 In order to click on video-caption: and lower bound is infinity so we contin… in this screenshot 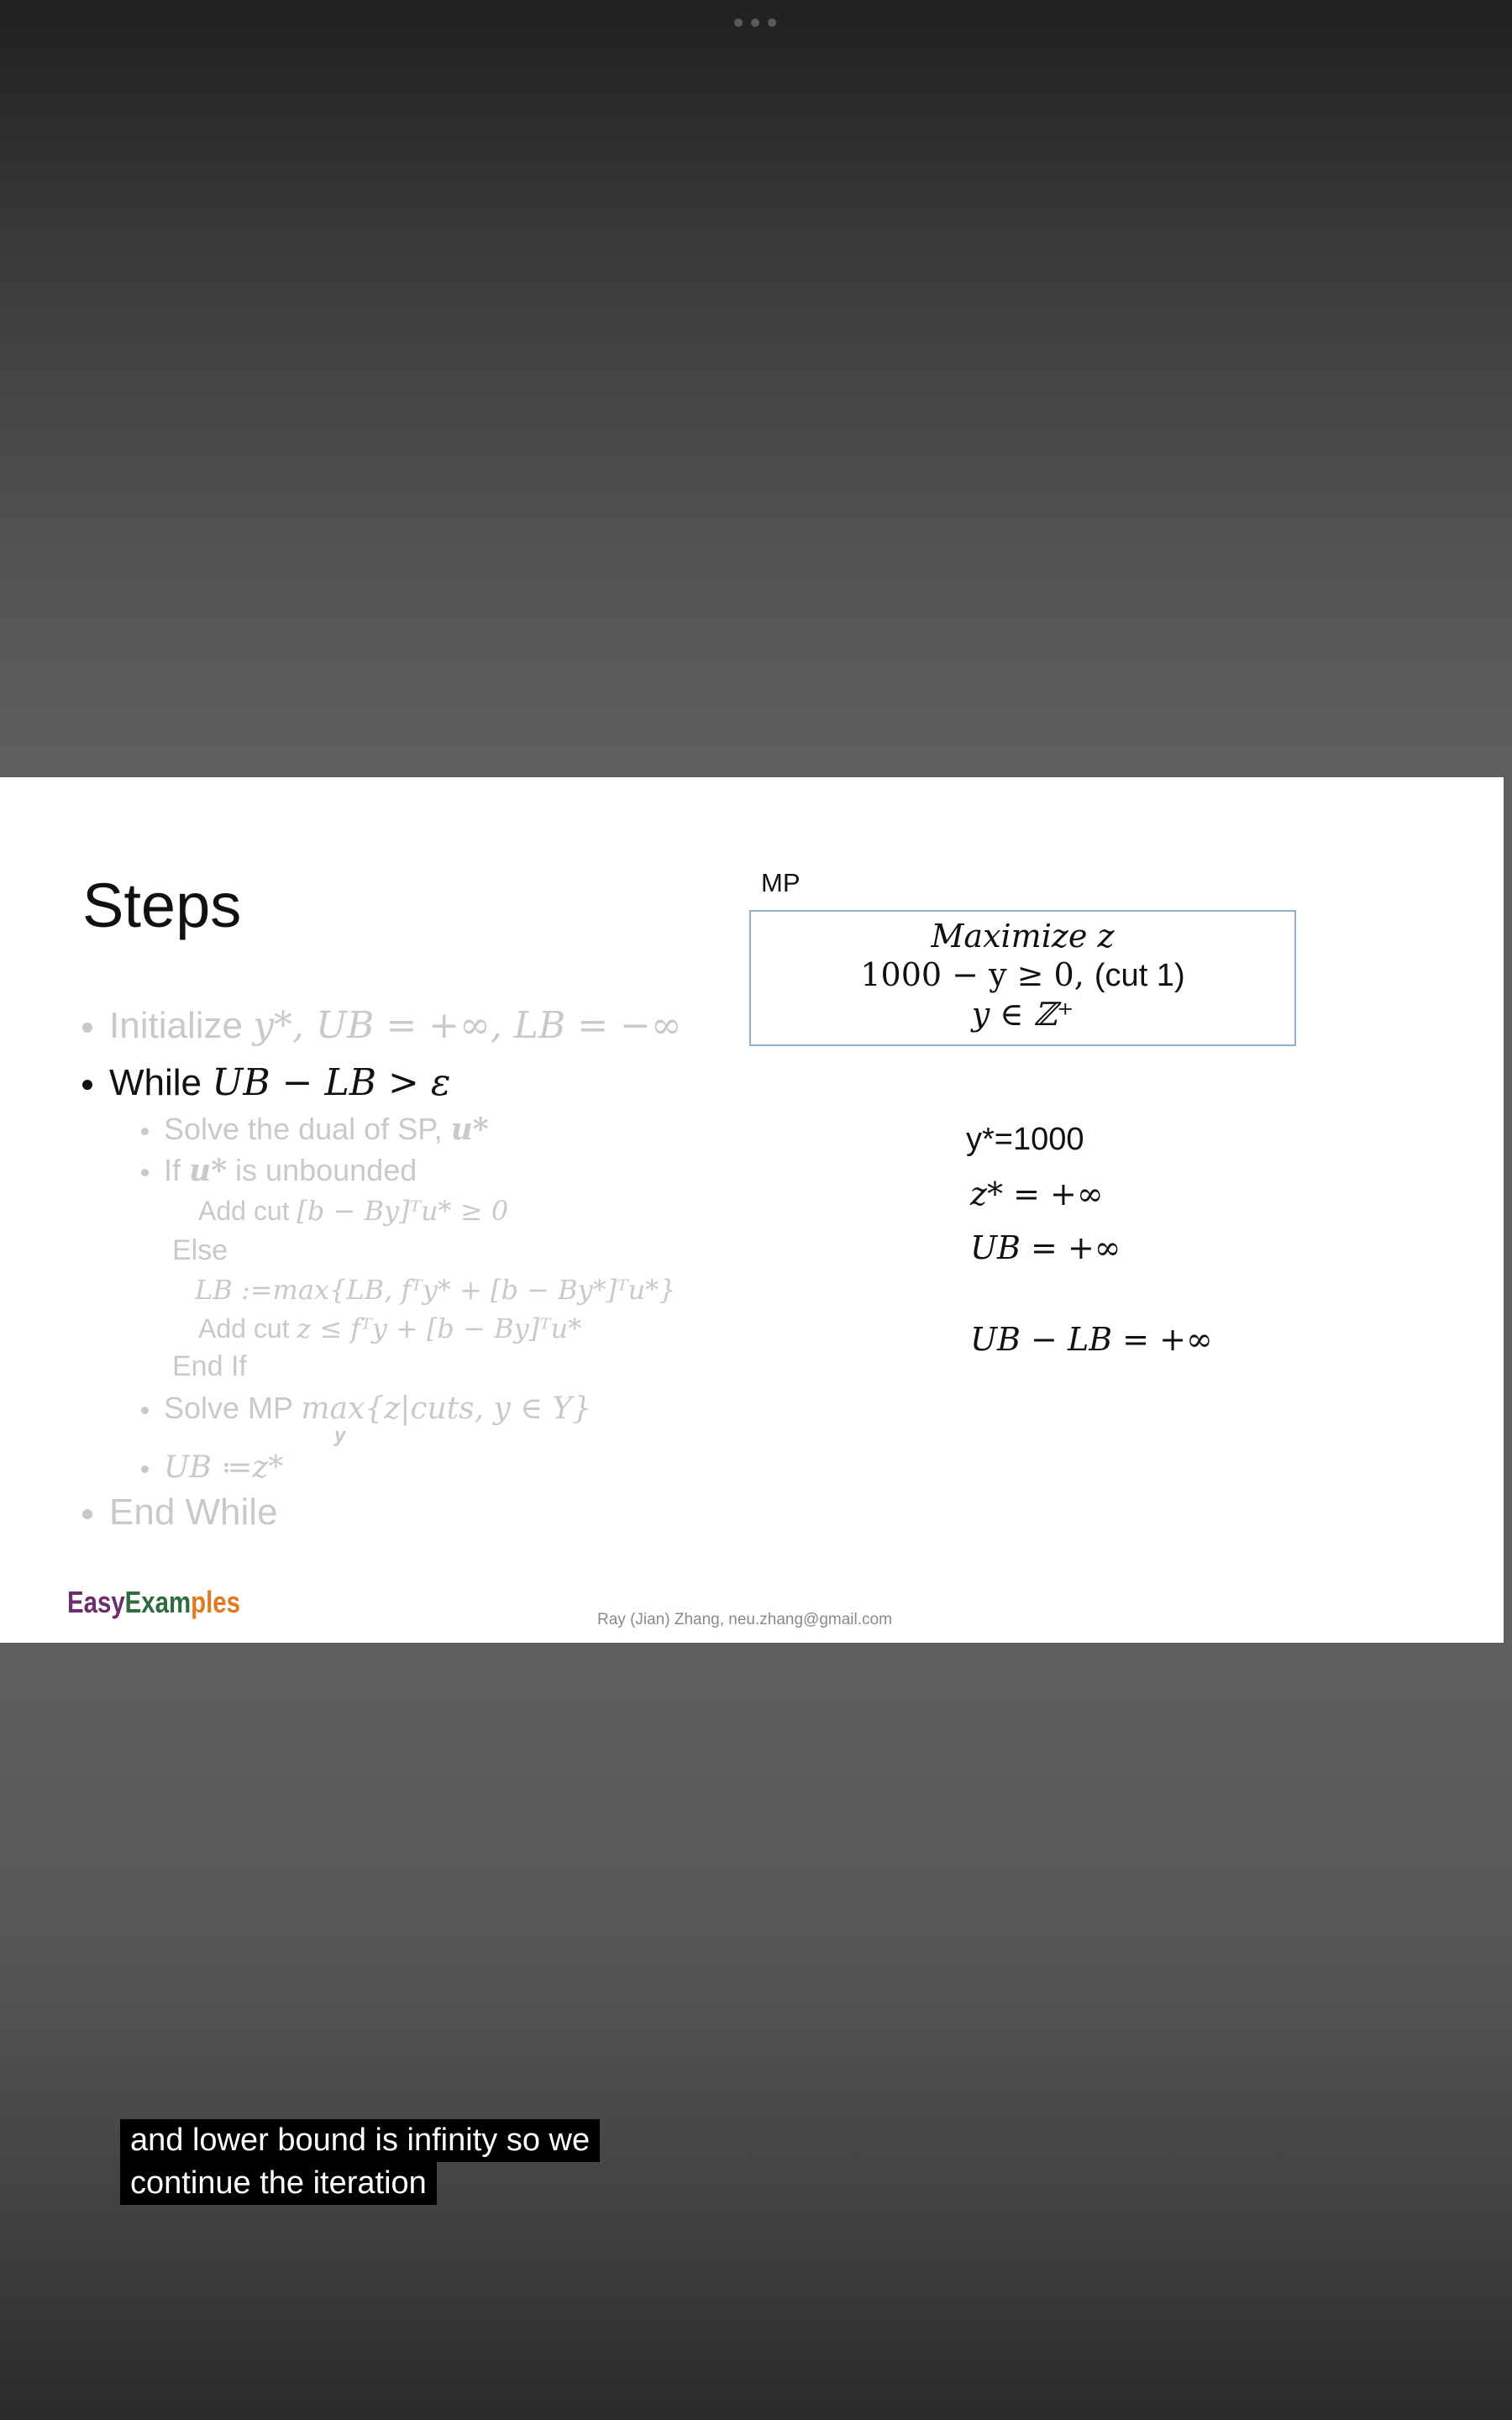, I will do `click(360, 2162)`.